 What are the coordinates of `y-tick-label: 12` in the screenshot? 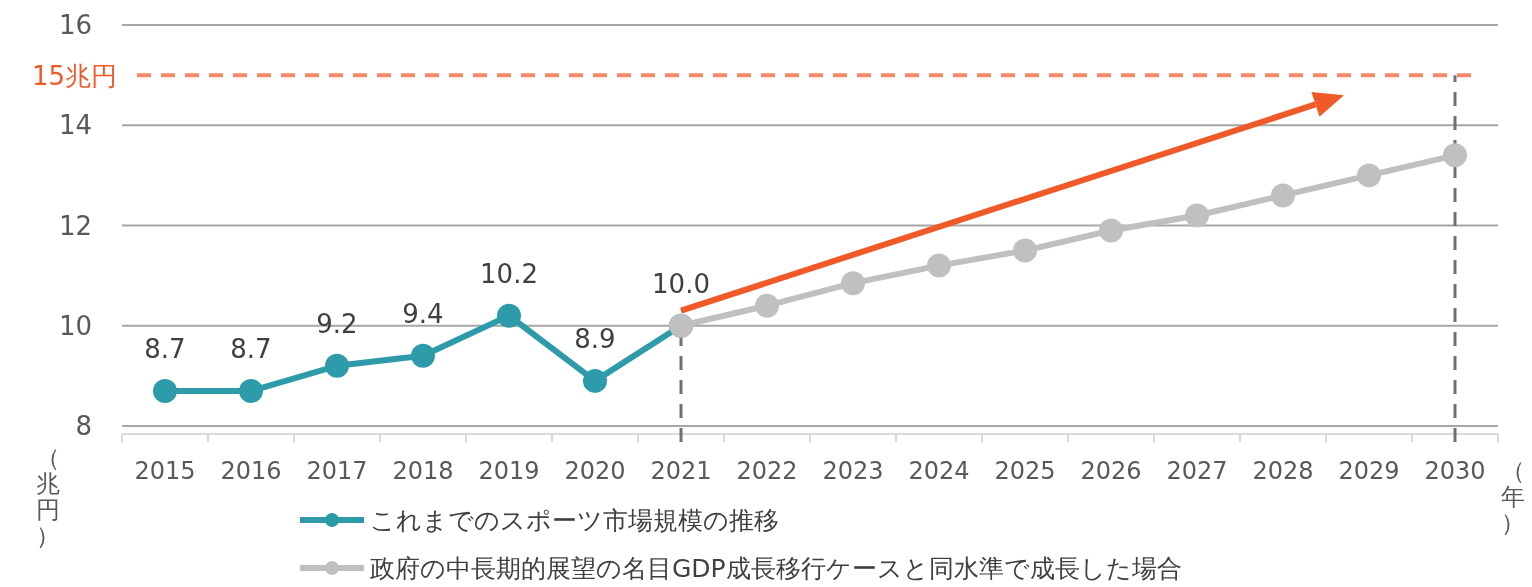 It's located at (75, 225).